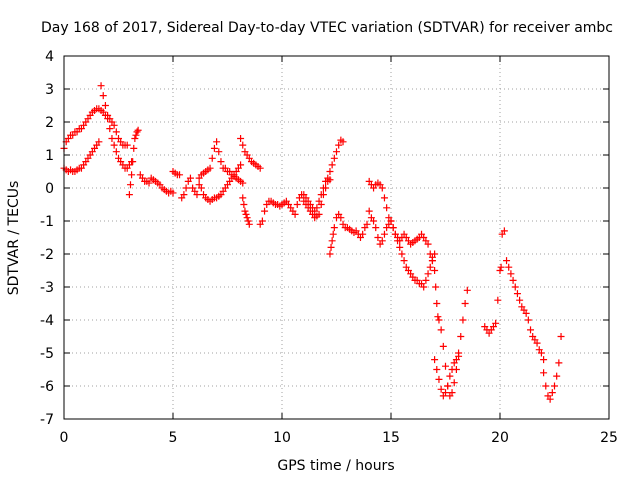  What do you see at coordinates (49, 156) in the screenshot?
I see `y-tick-label: 1` at bounding box center [49, 156].